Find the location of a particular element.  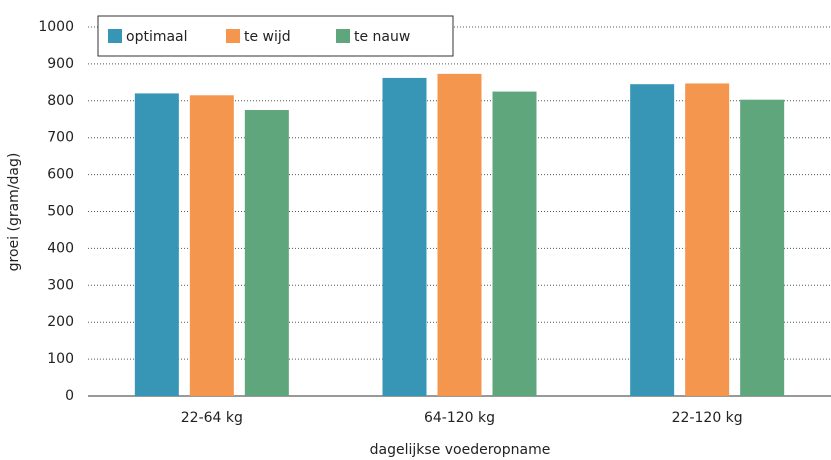

y-tick-label: 500 is located at coordinates (60, 212).